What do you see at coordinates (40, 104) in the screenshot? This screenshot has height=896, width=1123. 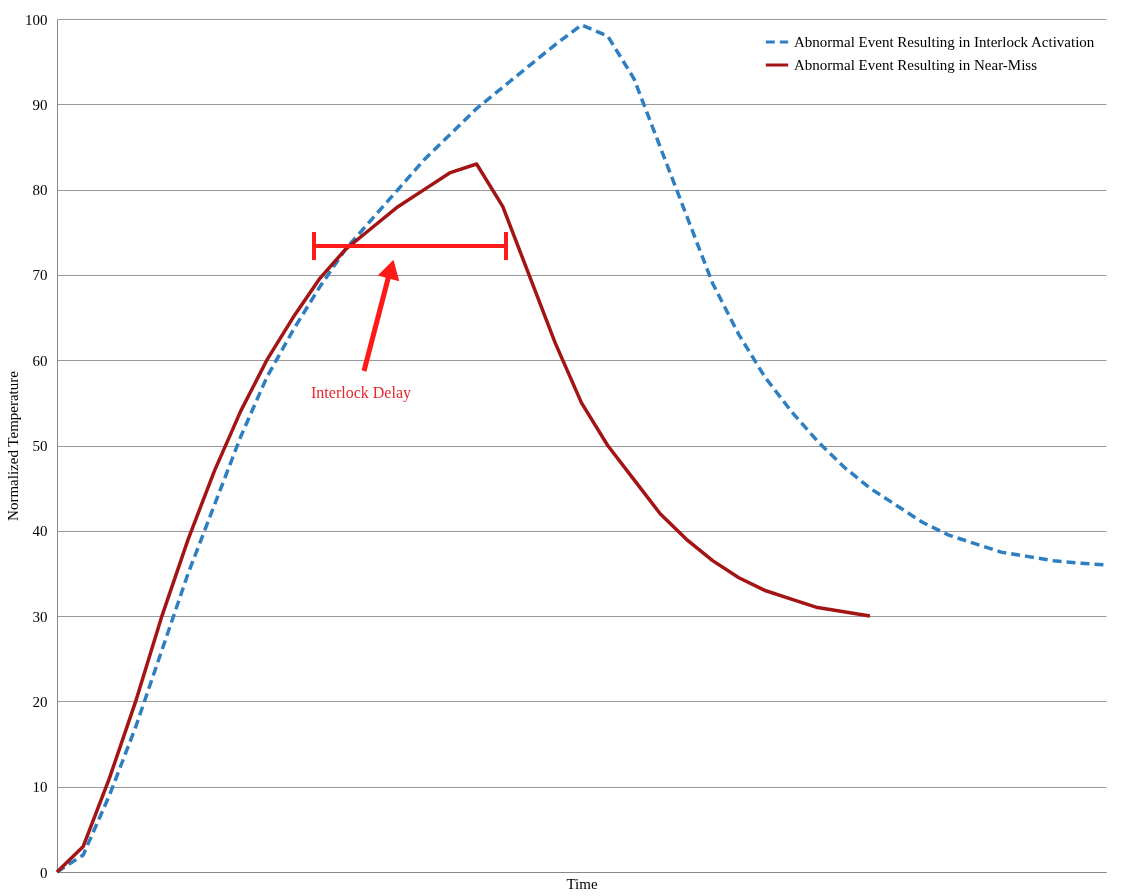 I see `y-tick-label: 90` at bounding box center [40, 104].